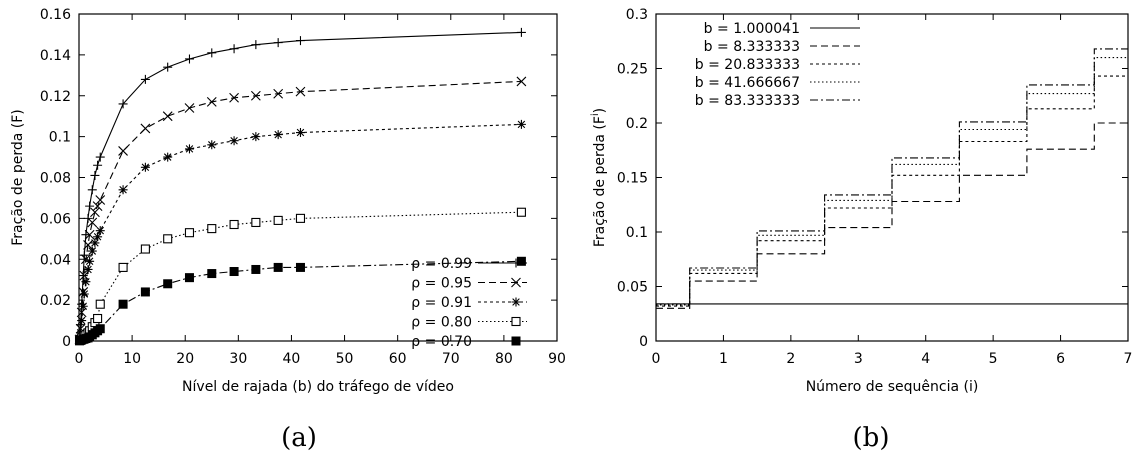 This screenshot has height=463, width=1137. Describe the element at coordinates (752, 47) in the screenshot. I see `legend-label: b = 8.333333` at that location.